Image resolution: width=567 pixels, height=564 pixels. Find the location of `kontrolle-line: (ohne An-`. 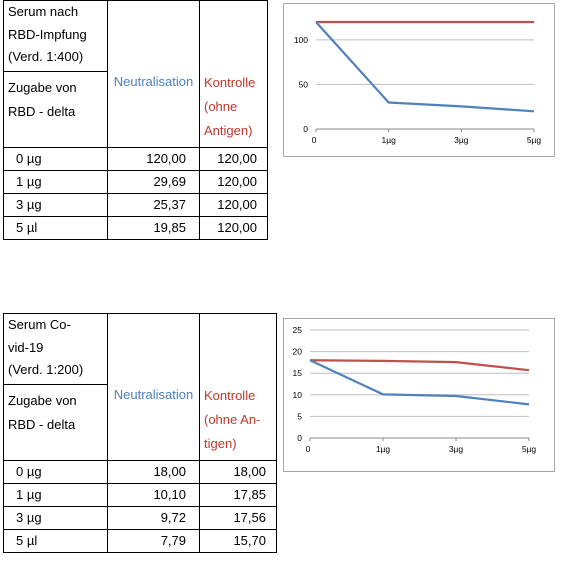

kontrolle-line: (ohne An- is located at coordinates (232, 419).